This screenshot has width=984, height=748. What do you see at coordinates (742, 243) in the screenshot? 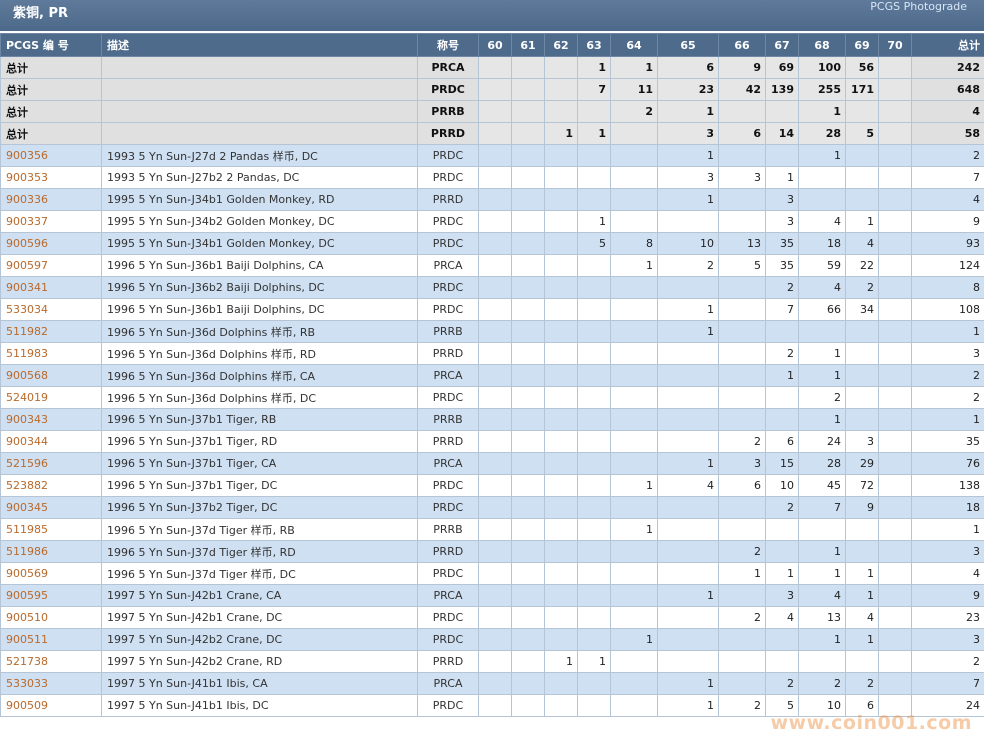
I see `grade-count-cell: 13` at bounding box center [742, 243].